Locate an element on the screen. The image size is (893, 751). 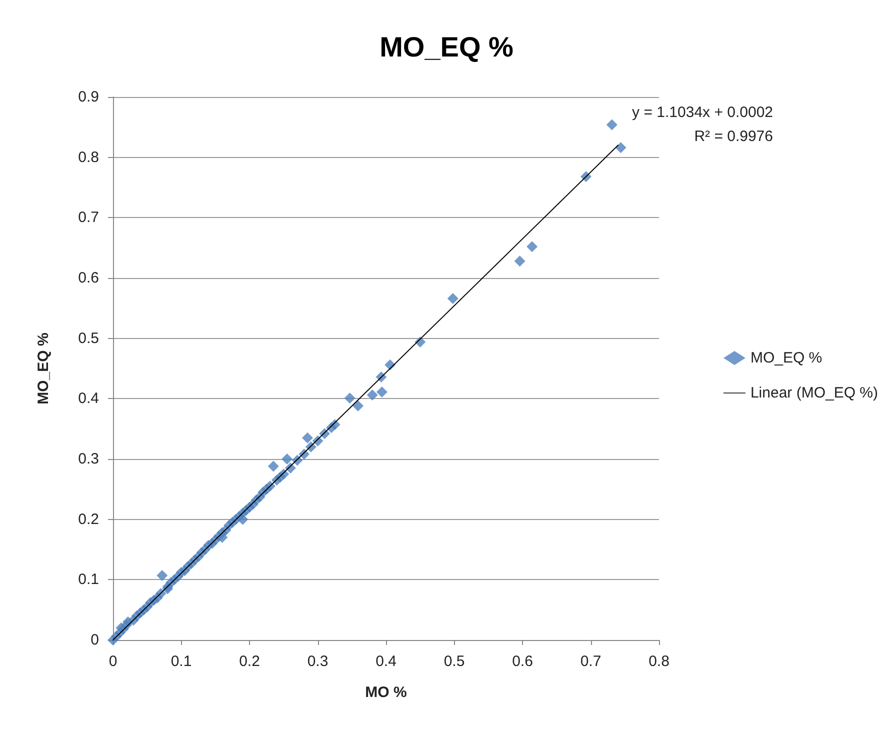
y-axis-title: MO_EQ % is located at coordinates (43, 368).